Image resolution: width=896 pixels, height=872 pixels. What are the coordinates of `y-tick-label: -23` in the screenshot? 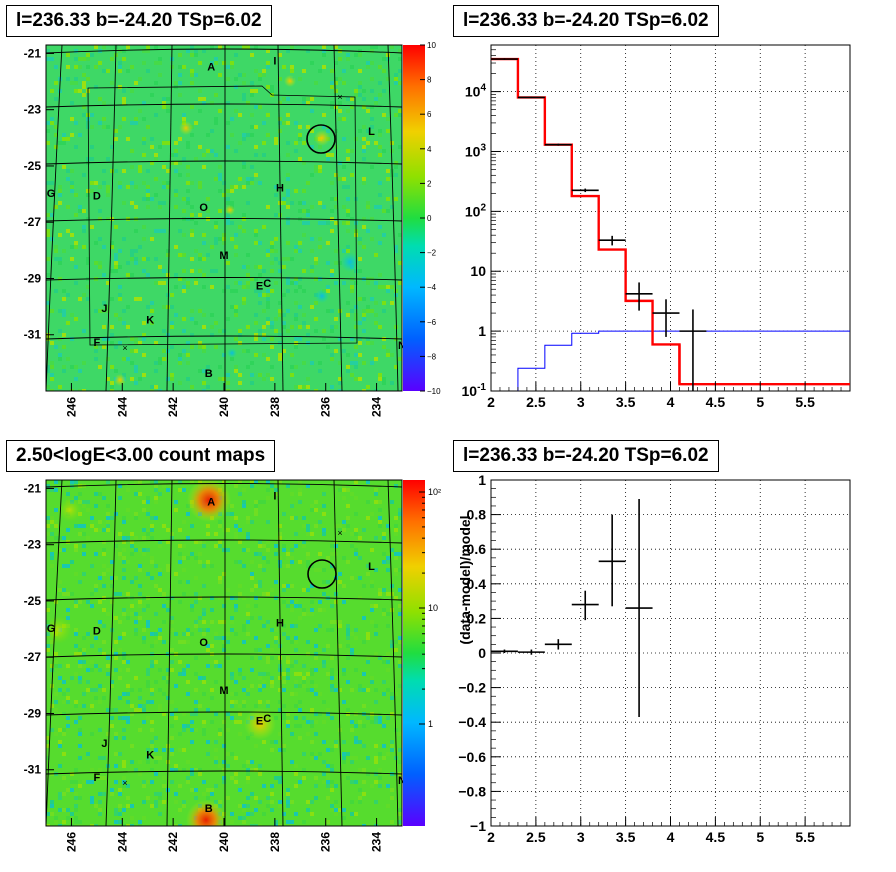 It's located at (33, 545).